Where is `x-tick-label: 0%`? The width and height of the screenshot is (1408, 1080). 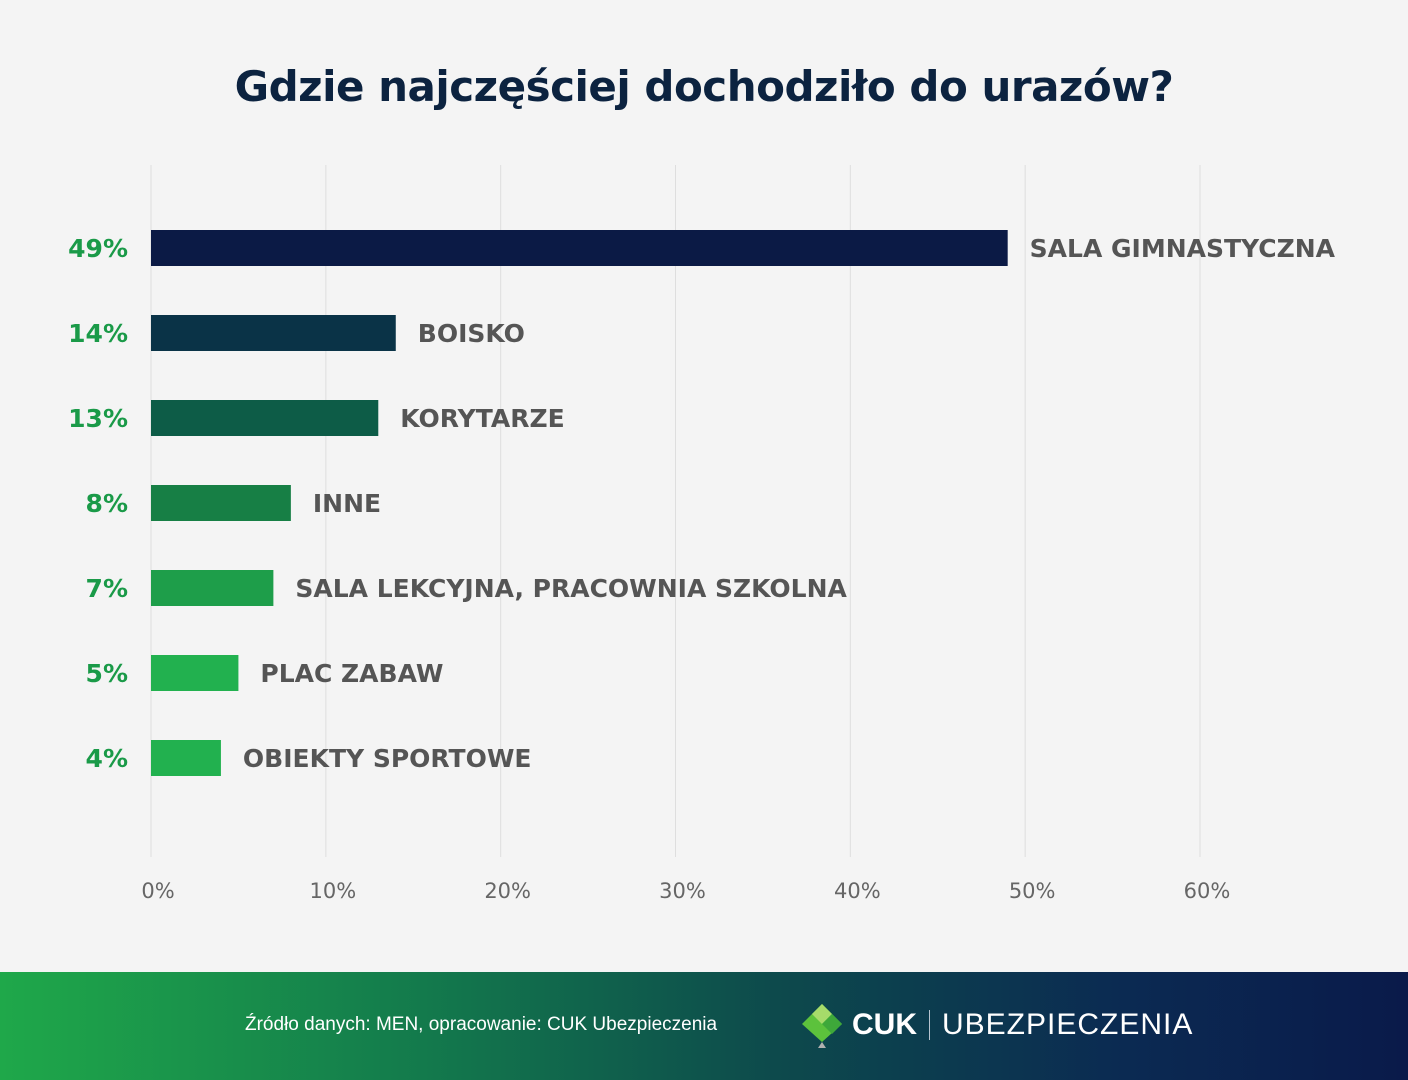 x-tick-label: 0% is located at coordinates (157, 891).